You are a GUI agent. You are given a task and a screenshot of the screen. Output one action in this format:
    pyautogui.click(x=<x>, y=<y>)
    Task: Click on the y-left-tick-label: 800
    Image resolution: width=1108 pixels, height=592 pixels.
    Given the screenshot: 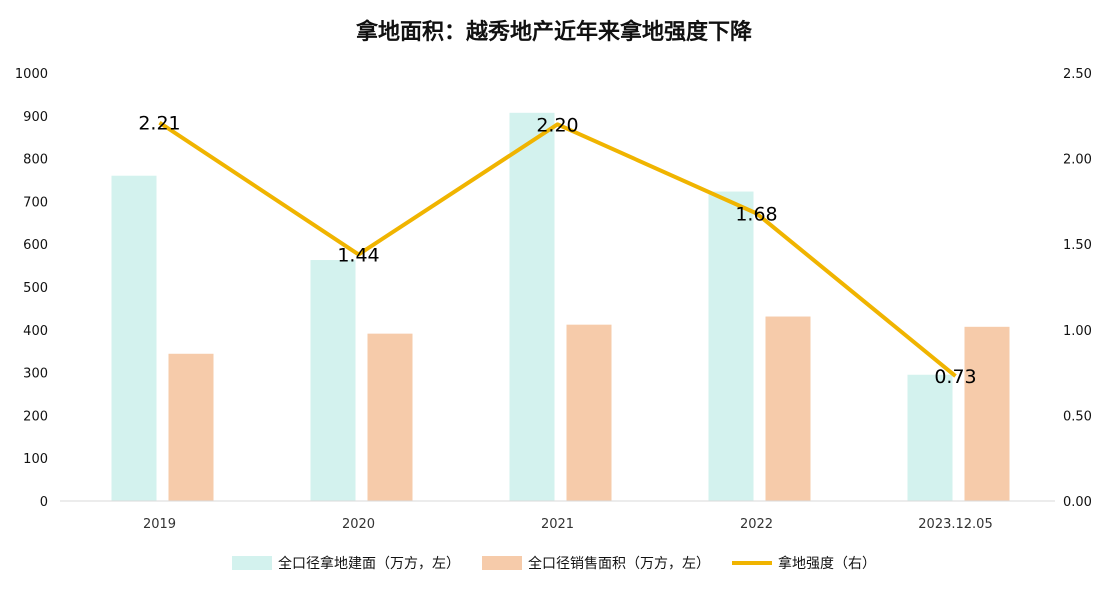 What is the action you would take?
    pyautogui.click(x=35, y=160)
    